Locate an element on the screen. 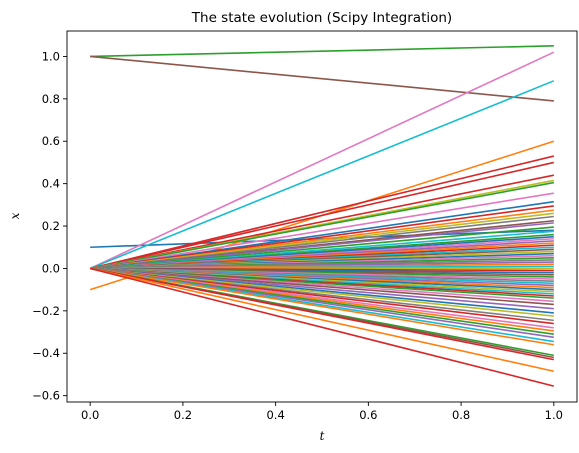 This screenshot has height=453, width=579. y-tick-label: 0.0 is located at coordinates (51, 268).